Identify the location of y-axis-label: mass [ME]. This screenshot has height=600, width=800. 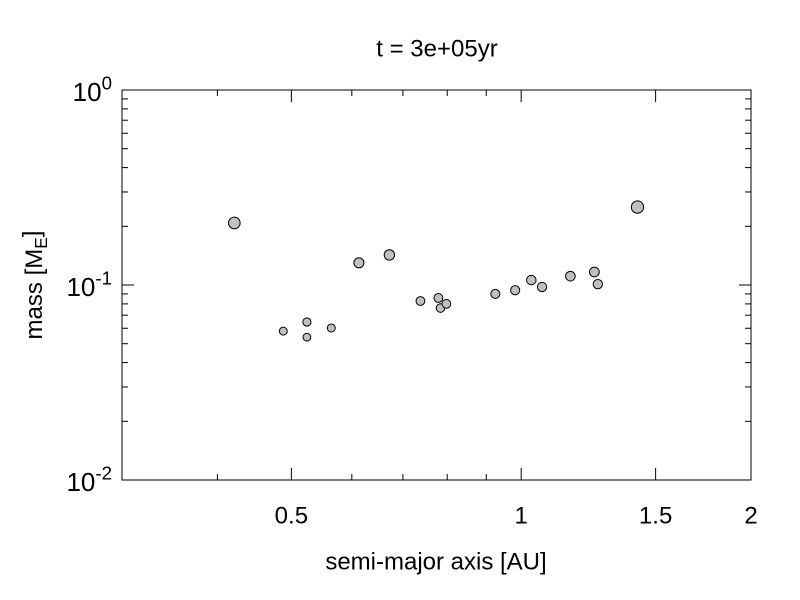
(35, 285).